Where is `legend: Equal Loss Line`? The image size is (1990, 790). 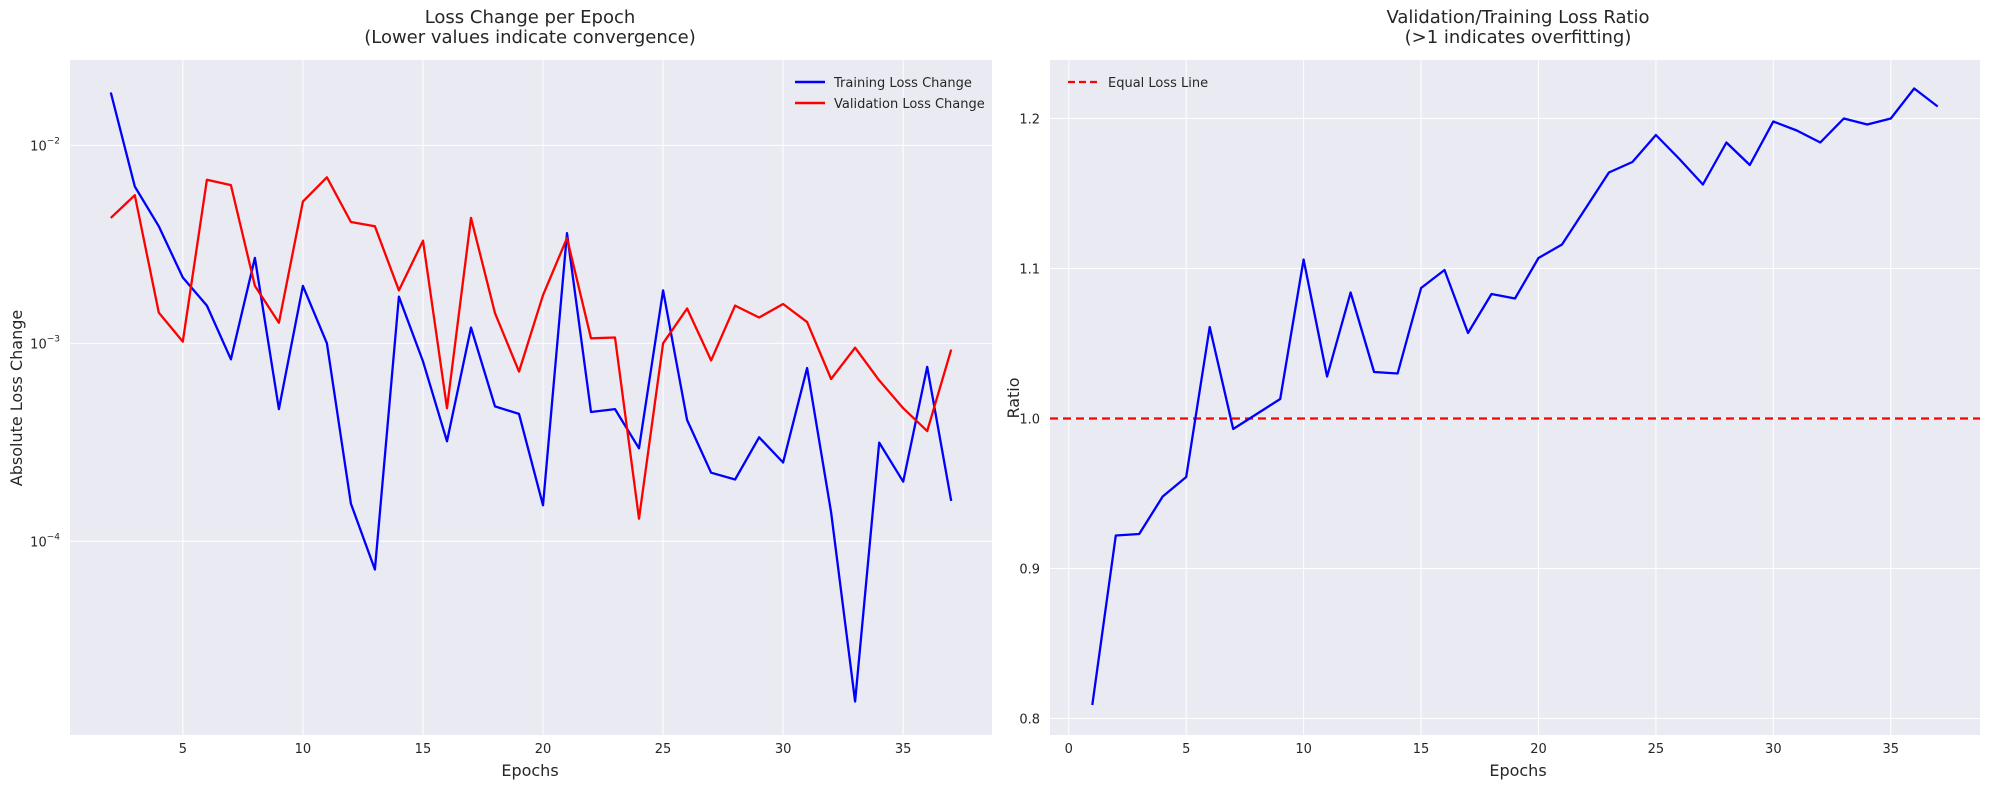 legend: Equal Loss Line is located at coordinates (1138, 83).